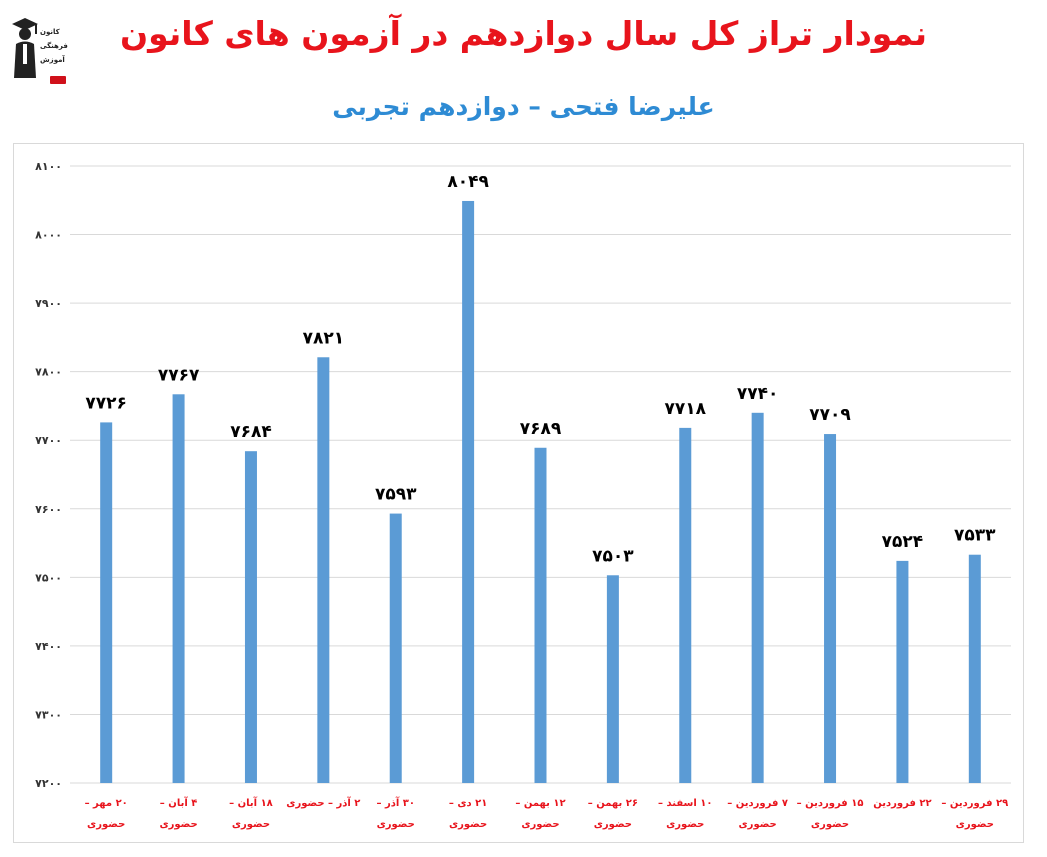 The width and height of the screenshot is (1047, 857). Describe the element at coordinates (613, 803) in the screenshot. I see `x-tick-label: ۲۶ بهمن –` at that location.